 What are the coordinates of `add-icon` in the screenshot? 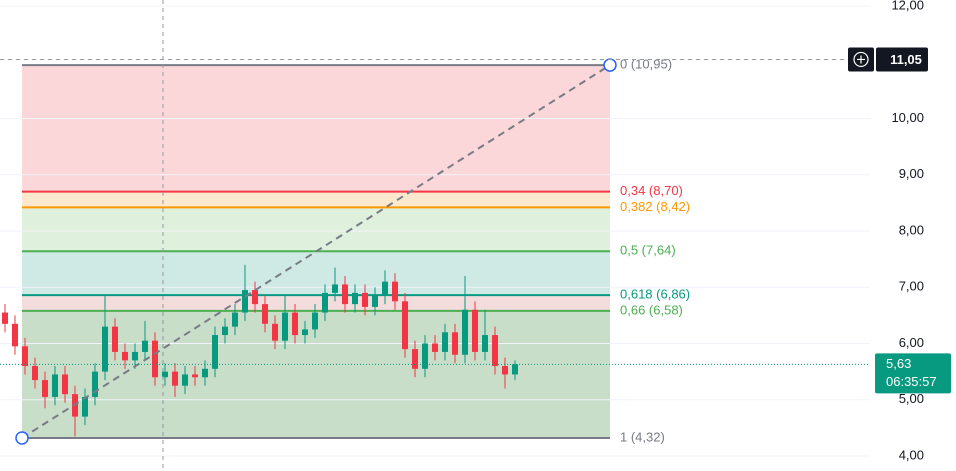 It's located at (861, 59).